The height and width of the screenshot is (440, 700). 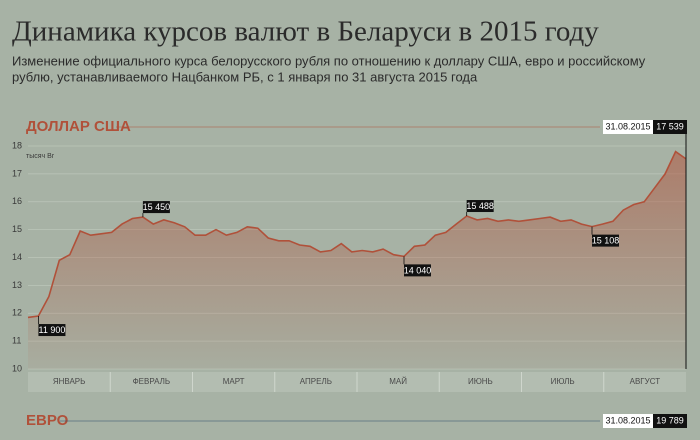 I want to click on y-tick-label: 17, so click(x=17, y=173).